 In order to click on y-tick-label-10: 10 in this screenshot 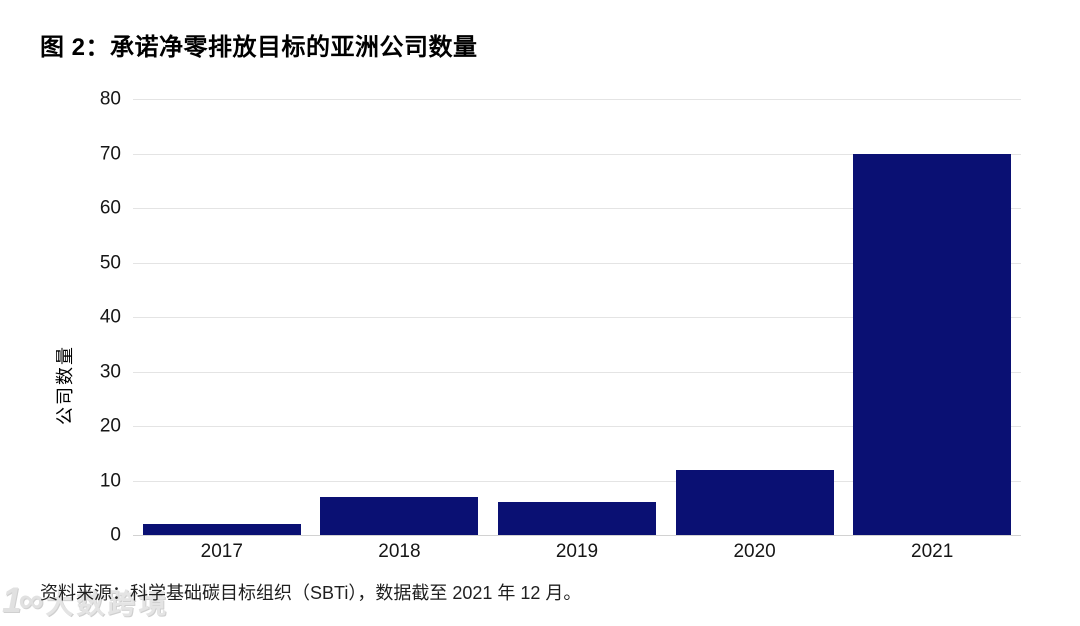, I will do `click(110, 480)`.